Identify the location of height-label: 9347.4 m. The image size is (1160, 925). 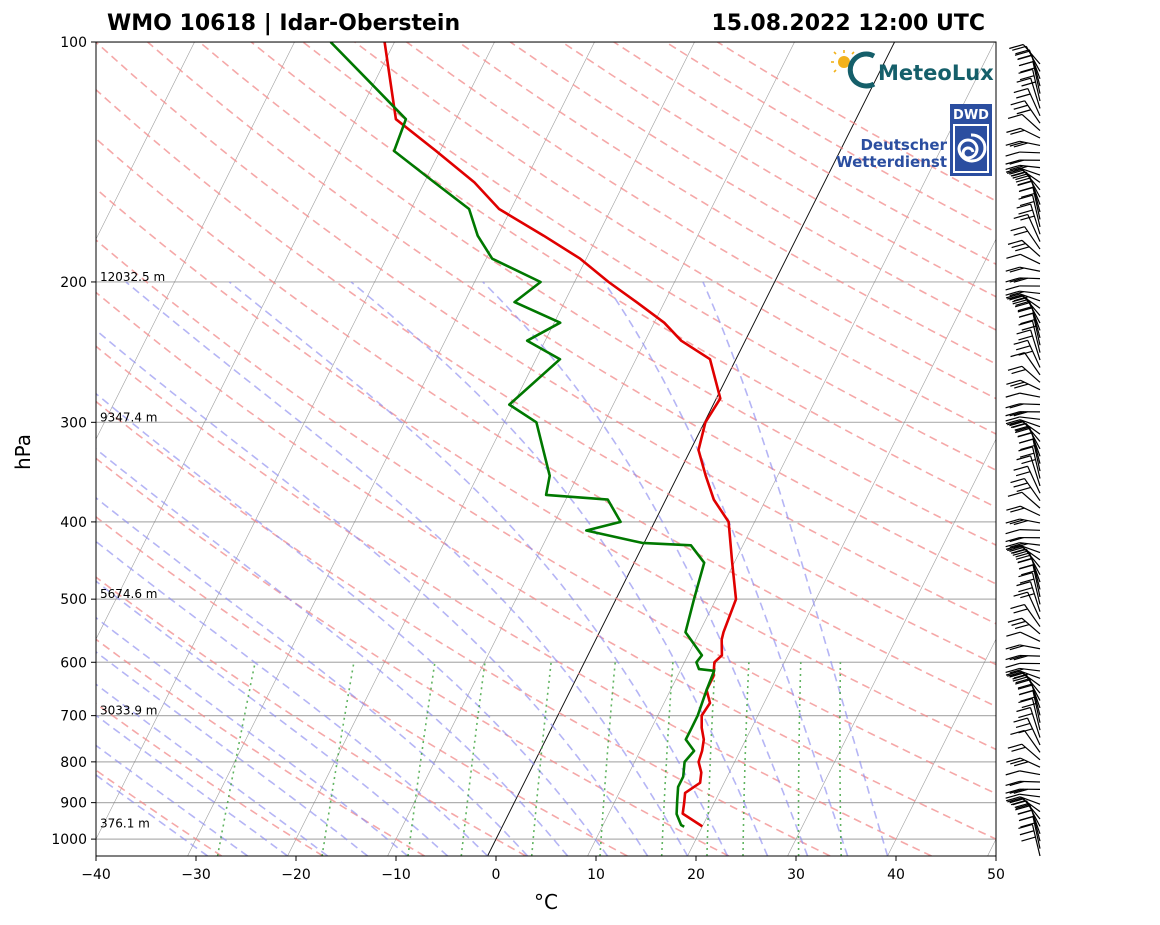
(129, 417).